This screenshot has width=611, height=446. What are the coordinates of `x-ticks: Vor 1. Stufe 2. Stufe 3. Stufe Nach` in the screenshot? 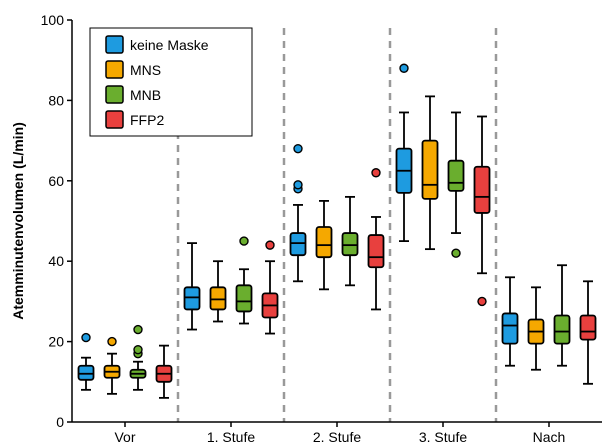 It's located at (339, 433).